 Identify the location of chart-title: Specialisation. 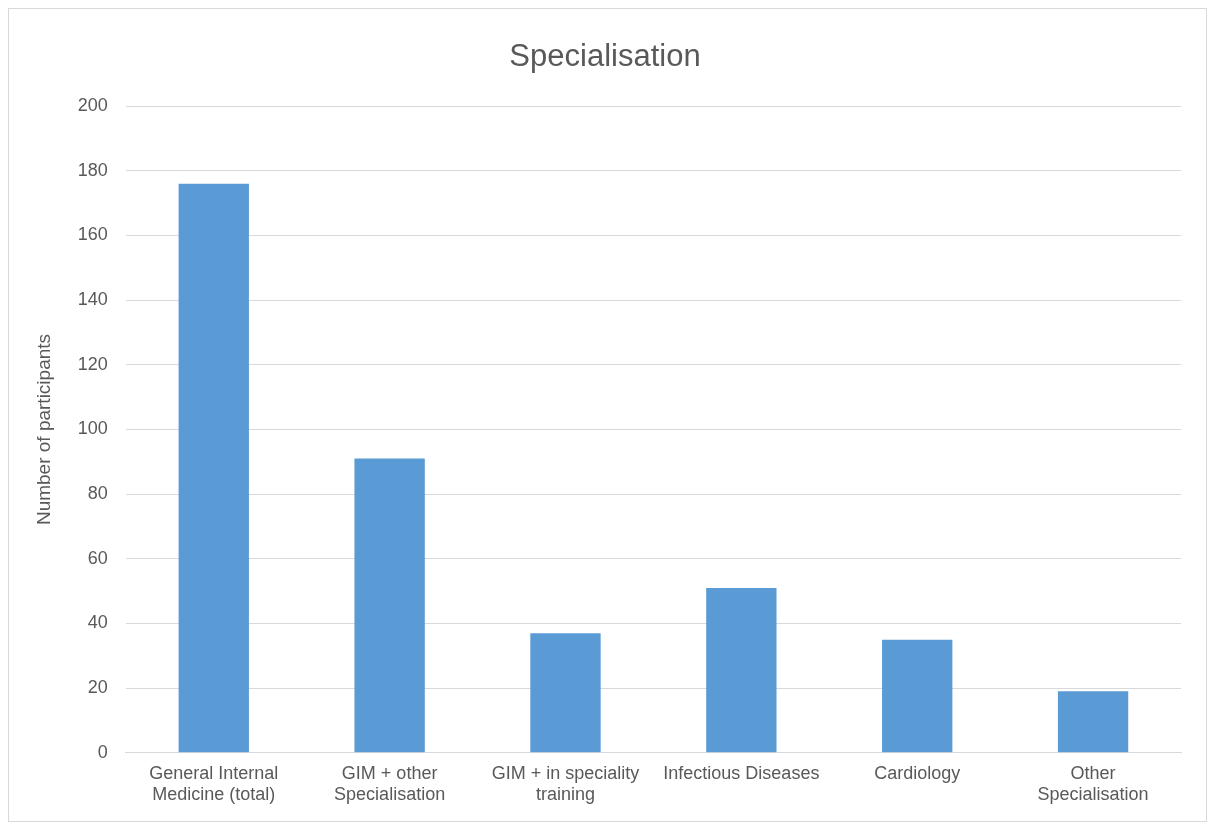
(605, 56).